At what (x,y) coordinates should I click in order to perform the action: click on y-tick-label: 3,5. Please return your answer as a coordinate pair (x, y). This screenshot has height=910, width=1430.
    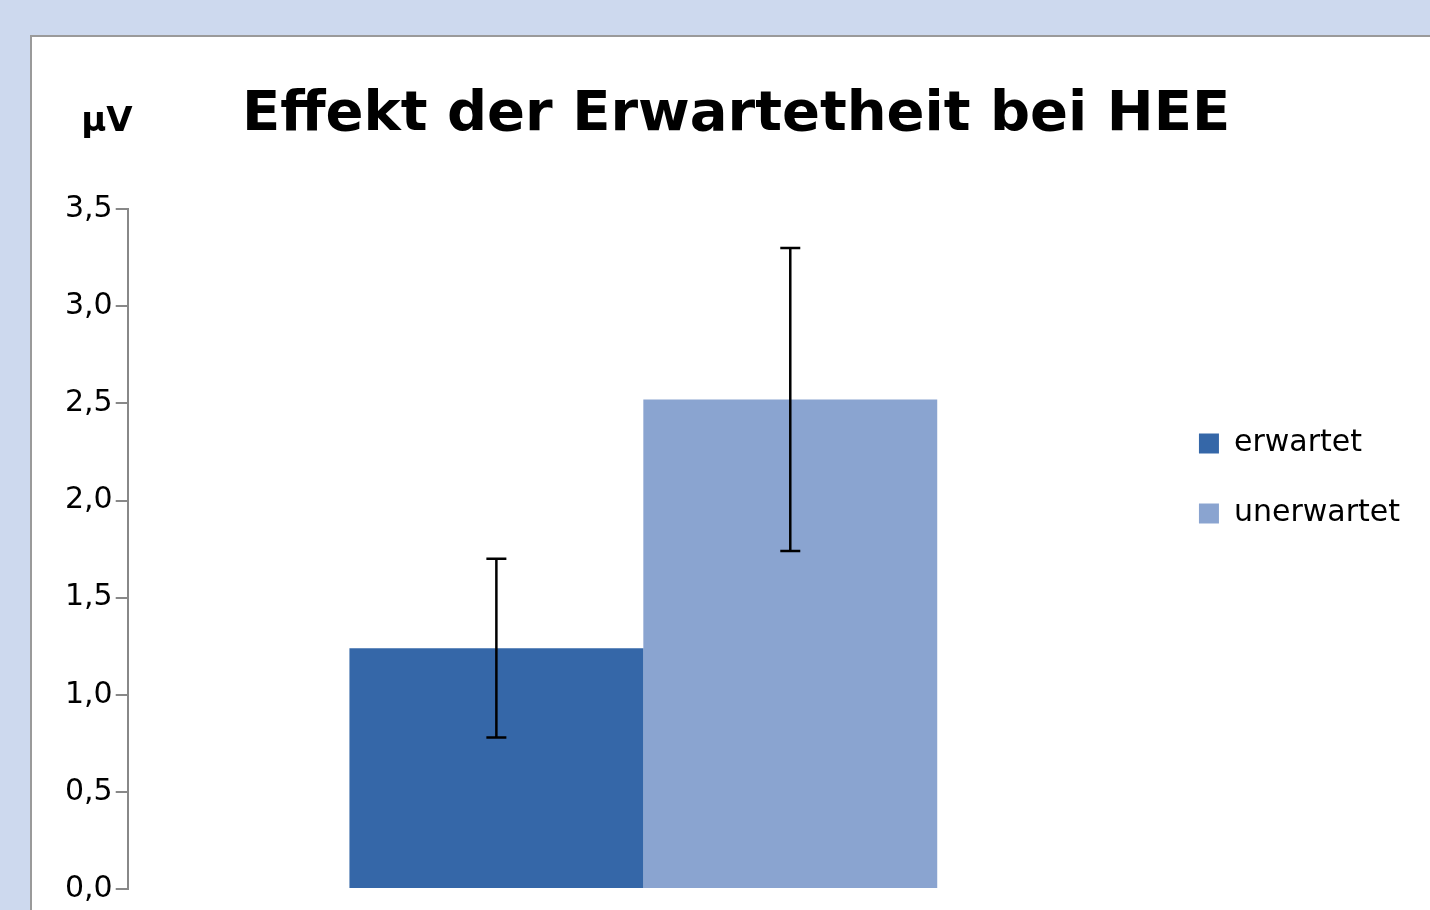
    Looking at the image, I should click on (88, 206).